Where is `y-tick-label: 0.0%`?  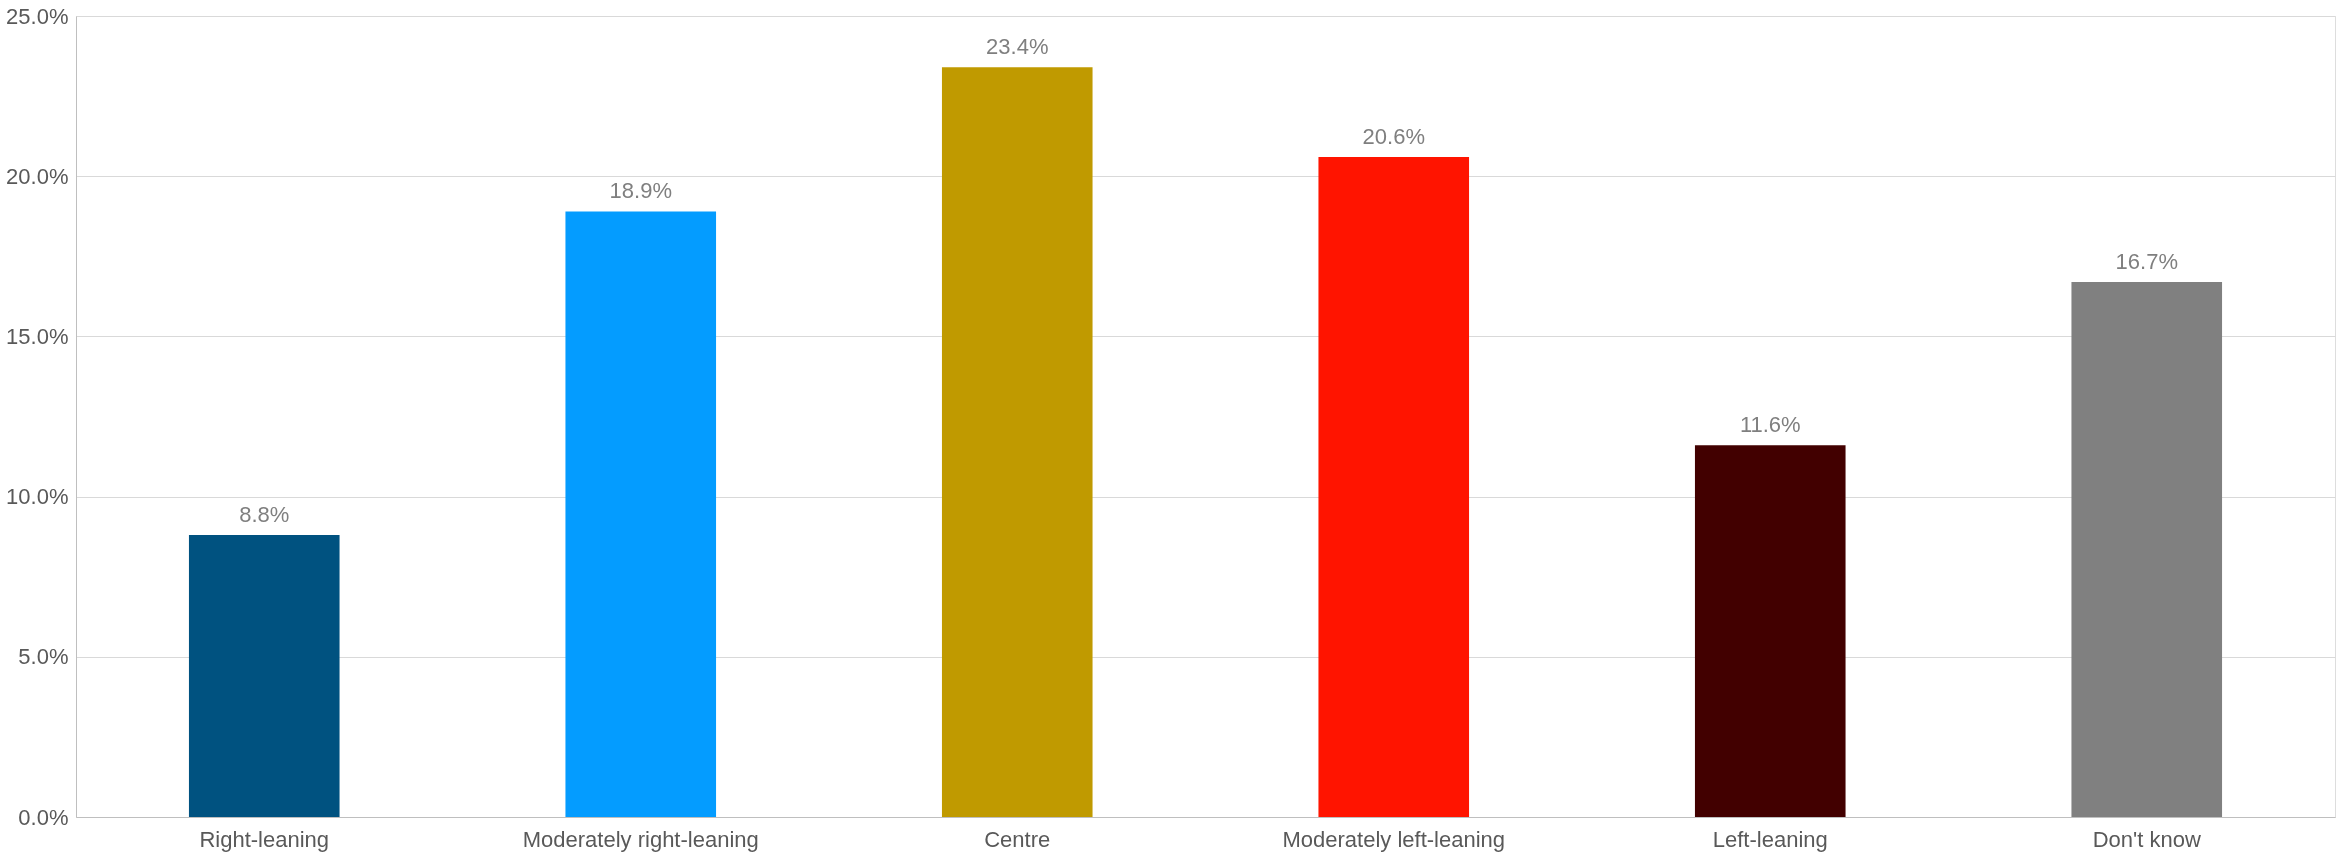
y-tick-label: 0.0% is located at coordinates (43, 817).